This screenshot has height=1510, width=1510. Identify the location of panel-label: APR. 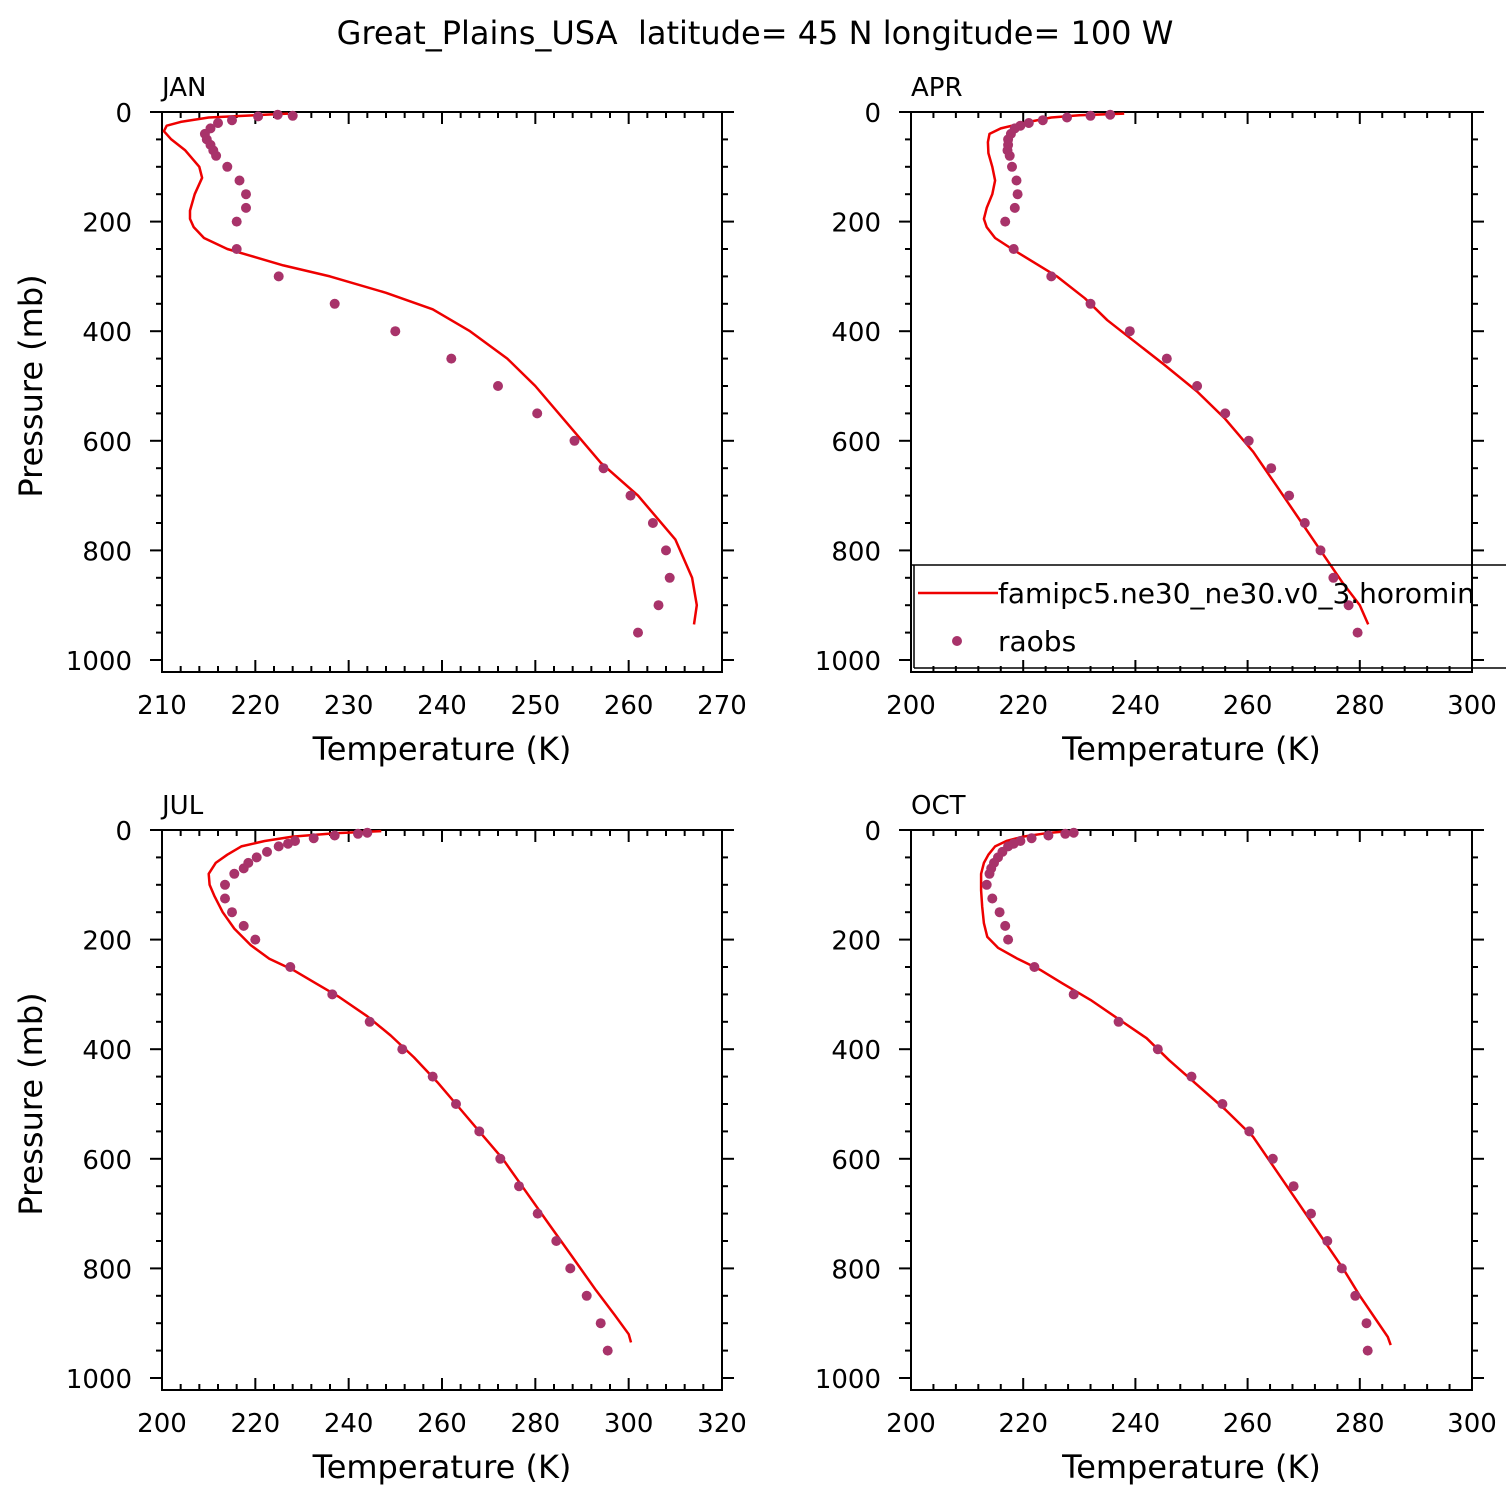
(937, 88).